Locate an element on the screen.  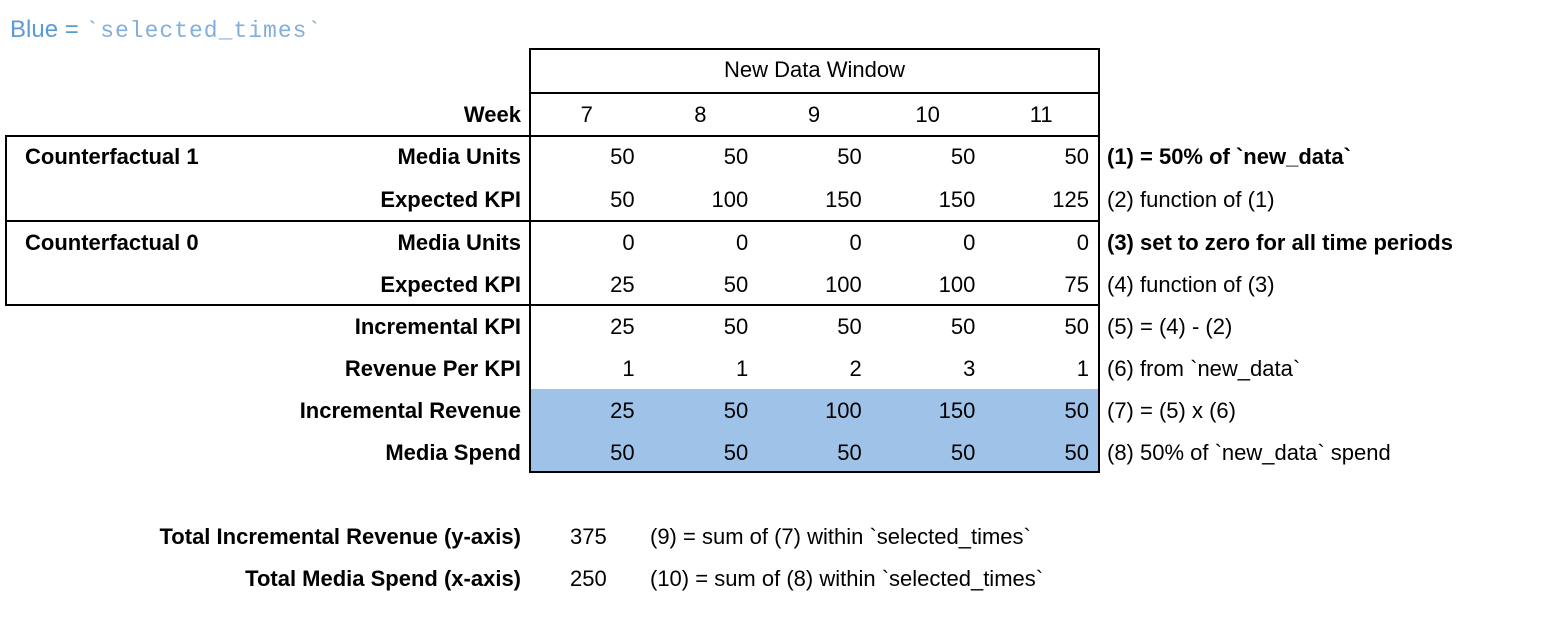
border-labels-left is located at coordinates (6, 220).